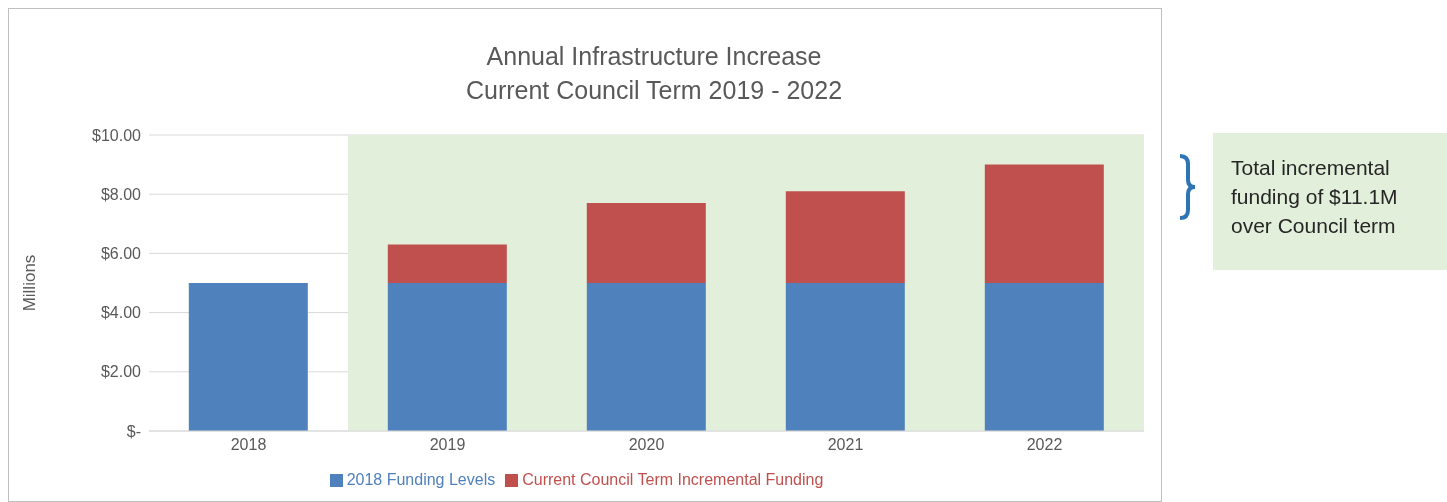 The width and height of the screenshot is (1447, 502). What do you see at coordinates (845, 445) in the screenshot?
I see `x-tick-label: 2021` at bounding box center [845, 445].